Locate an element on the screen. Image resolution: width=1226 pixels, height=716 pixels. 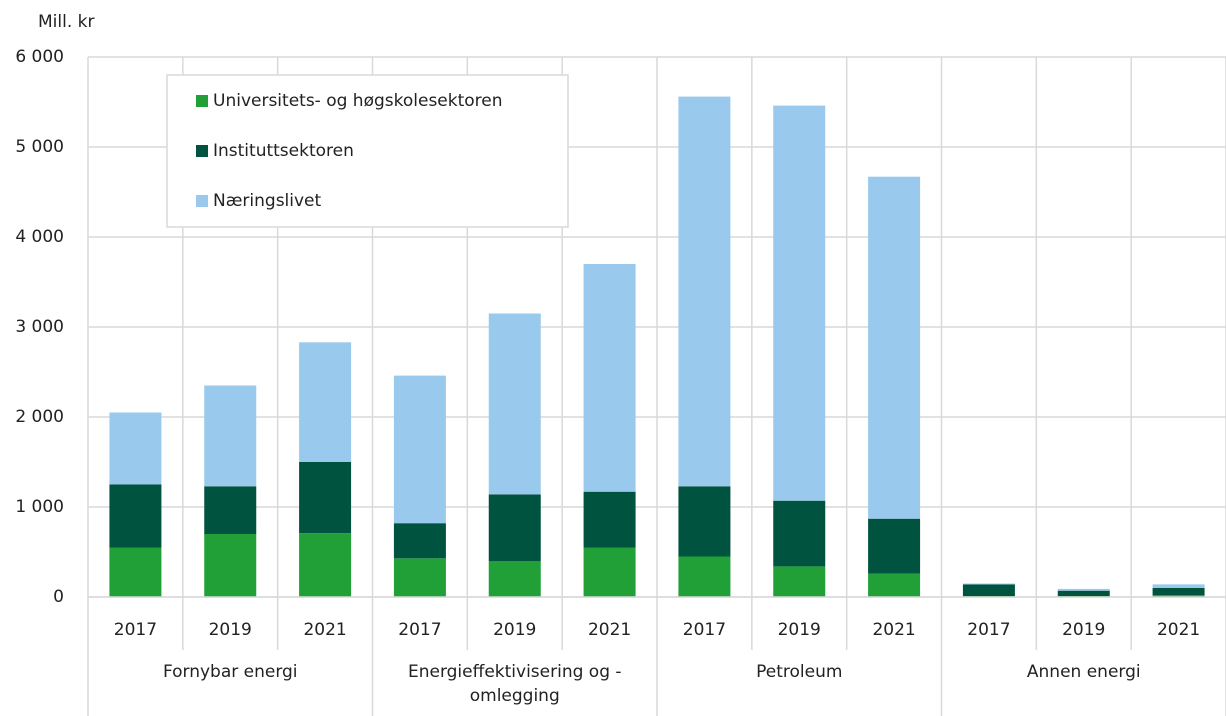
legend-label: Universitets- og høgskolesektoren is located at coordinates (358, 101).